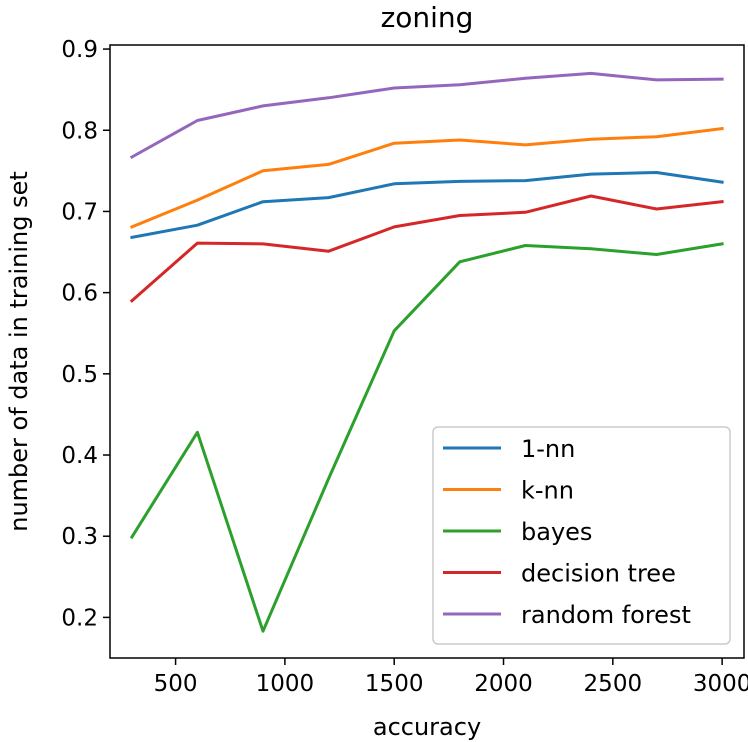 The image size is (748, 742). Describe the element at coordinates (79, 50) in the screenshot. I see `y-tick-label: 0.9` at that location.